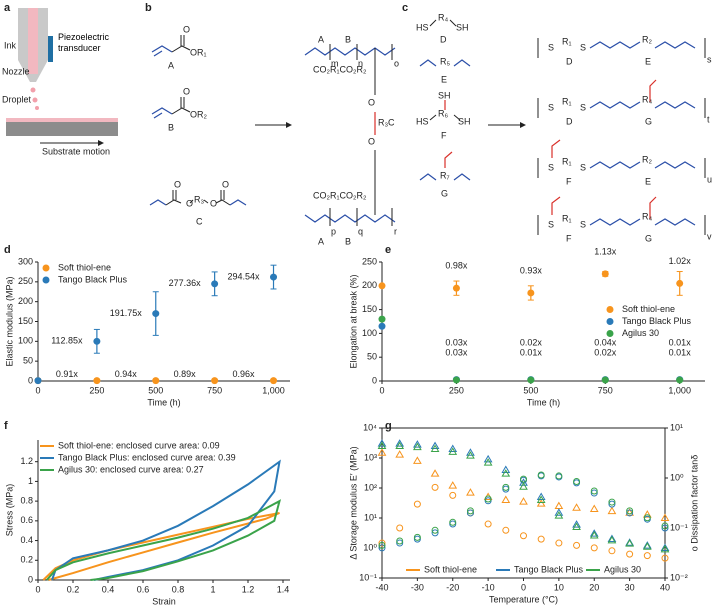 This screenshot has height=612, width=712. What do you see at coordinates (443, 39) in the screenshot?
I see `label: D` at bounding box center [443, 39].